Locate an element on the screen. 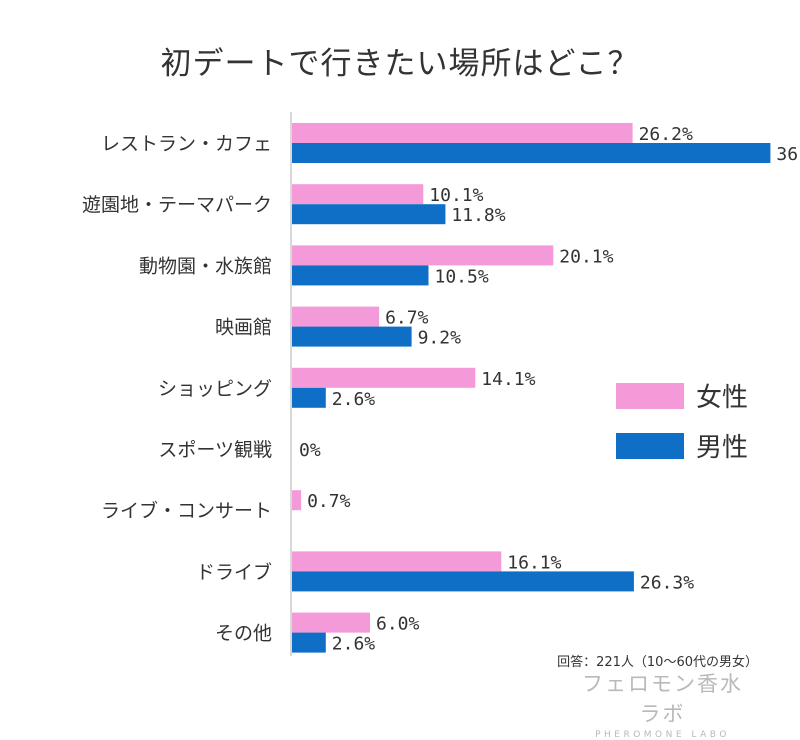 The image size is (800, 740). data-label: 14.1% is located at coordinates (508, 379).